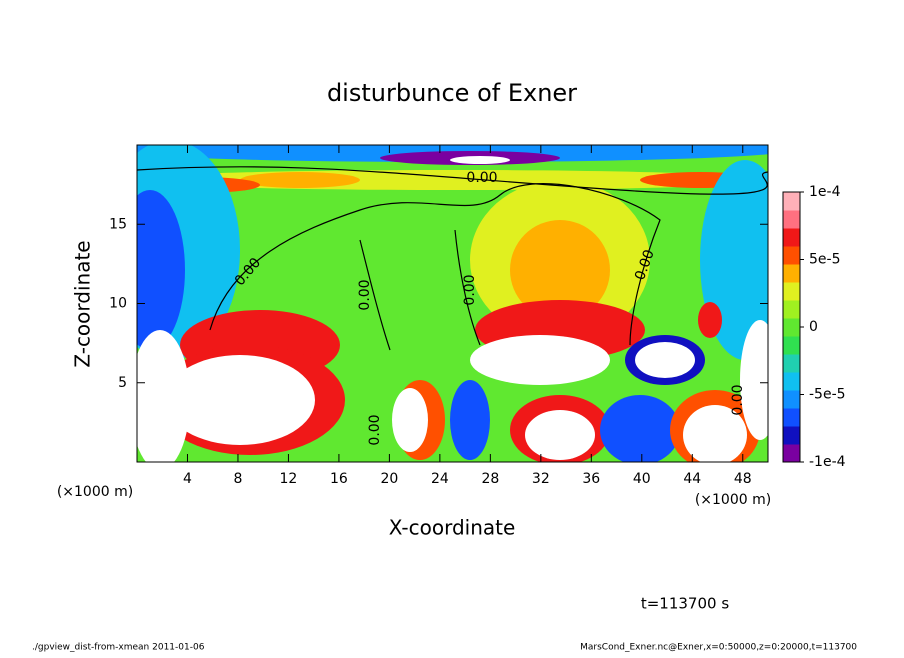 The height and width of the screenshot is (658, 904). I want to click on colorbar-tick-label: 0, so click(813, 327).